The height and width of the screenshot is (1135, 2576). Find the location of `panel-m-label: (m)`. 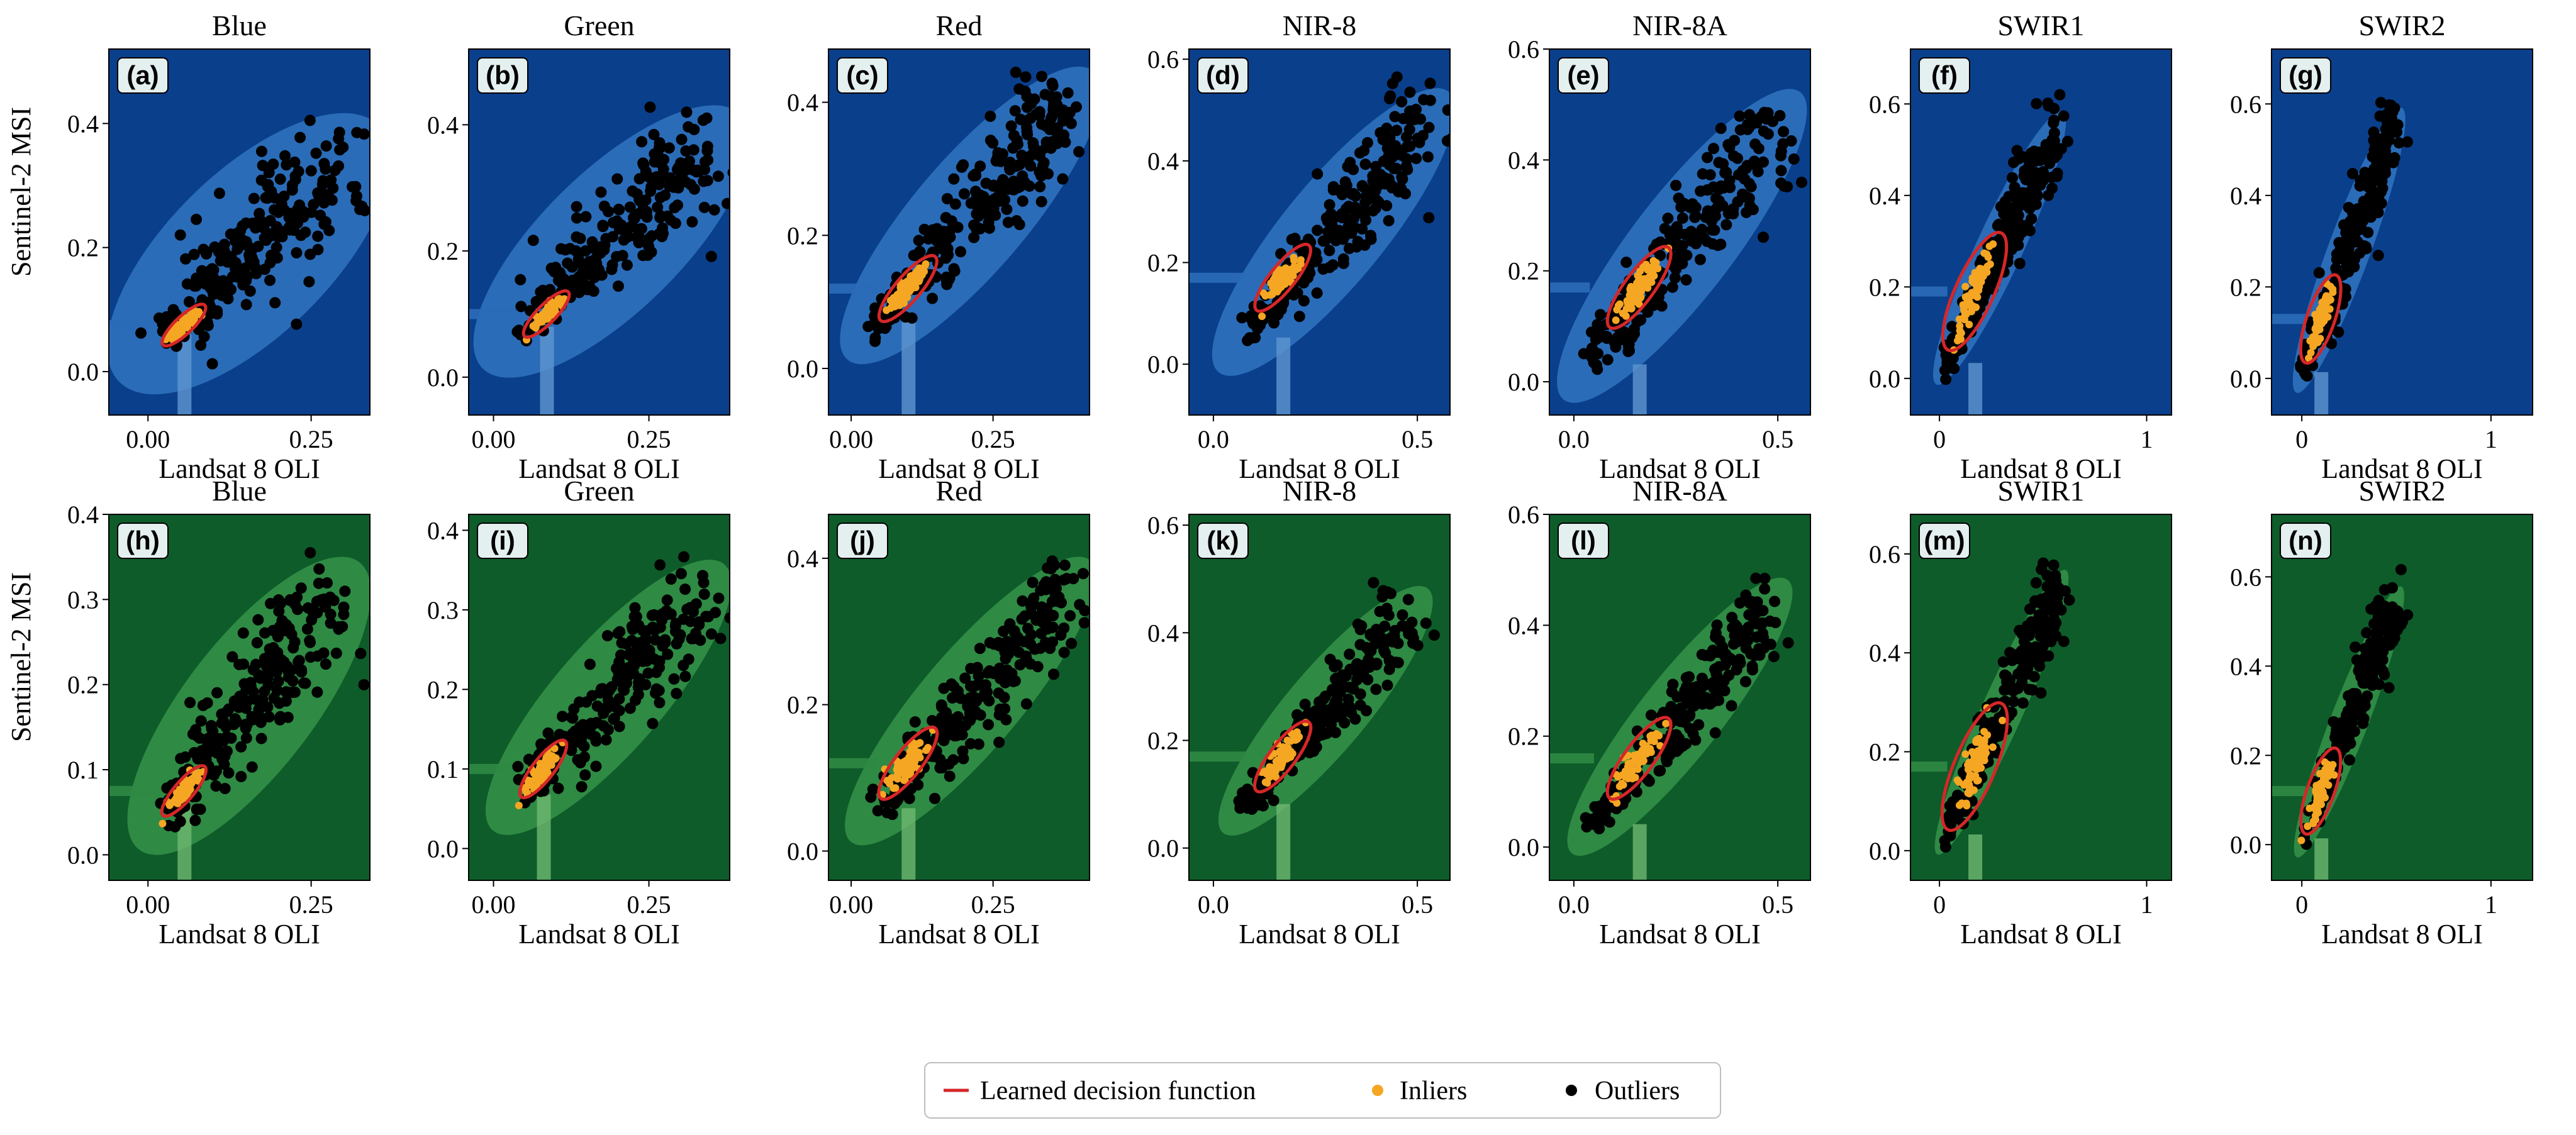

panel-m-label: (m) is located at coordinates (1944, 540).